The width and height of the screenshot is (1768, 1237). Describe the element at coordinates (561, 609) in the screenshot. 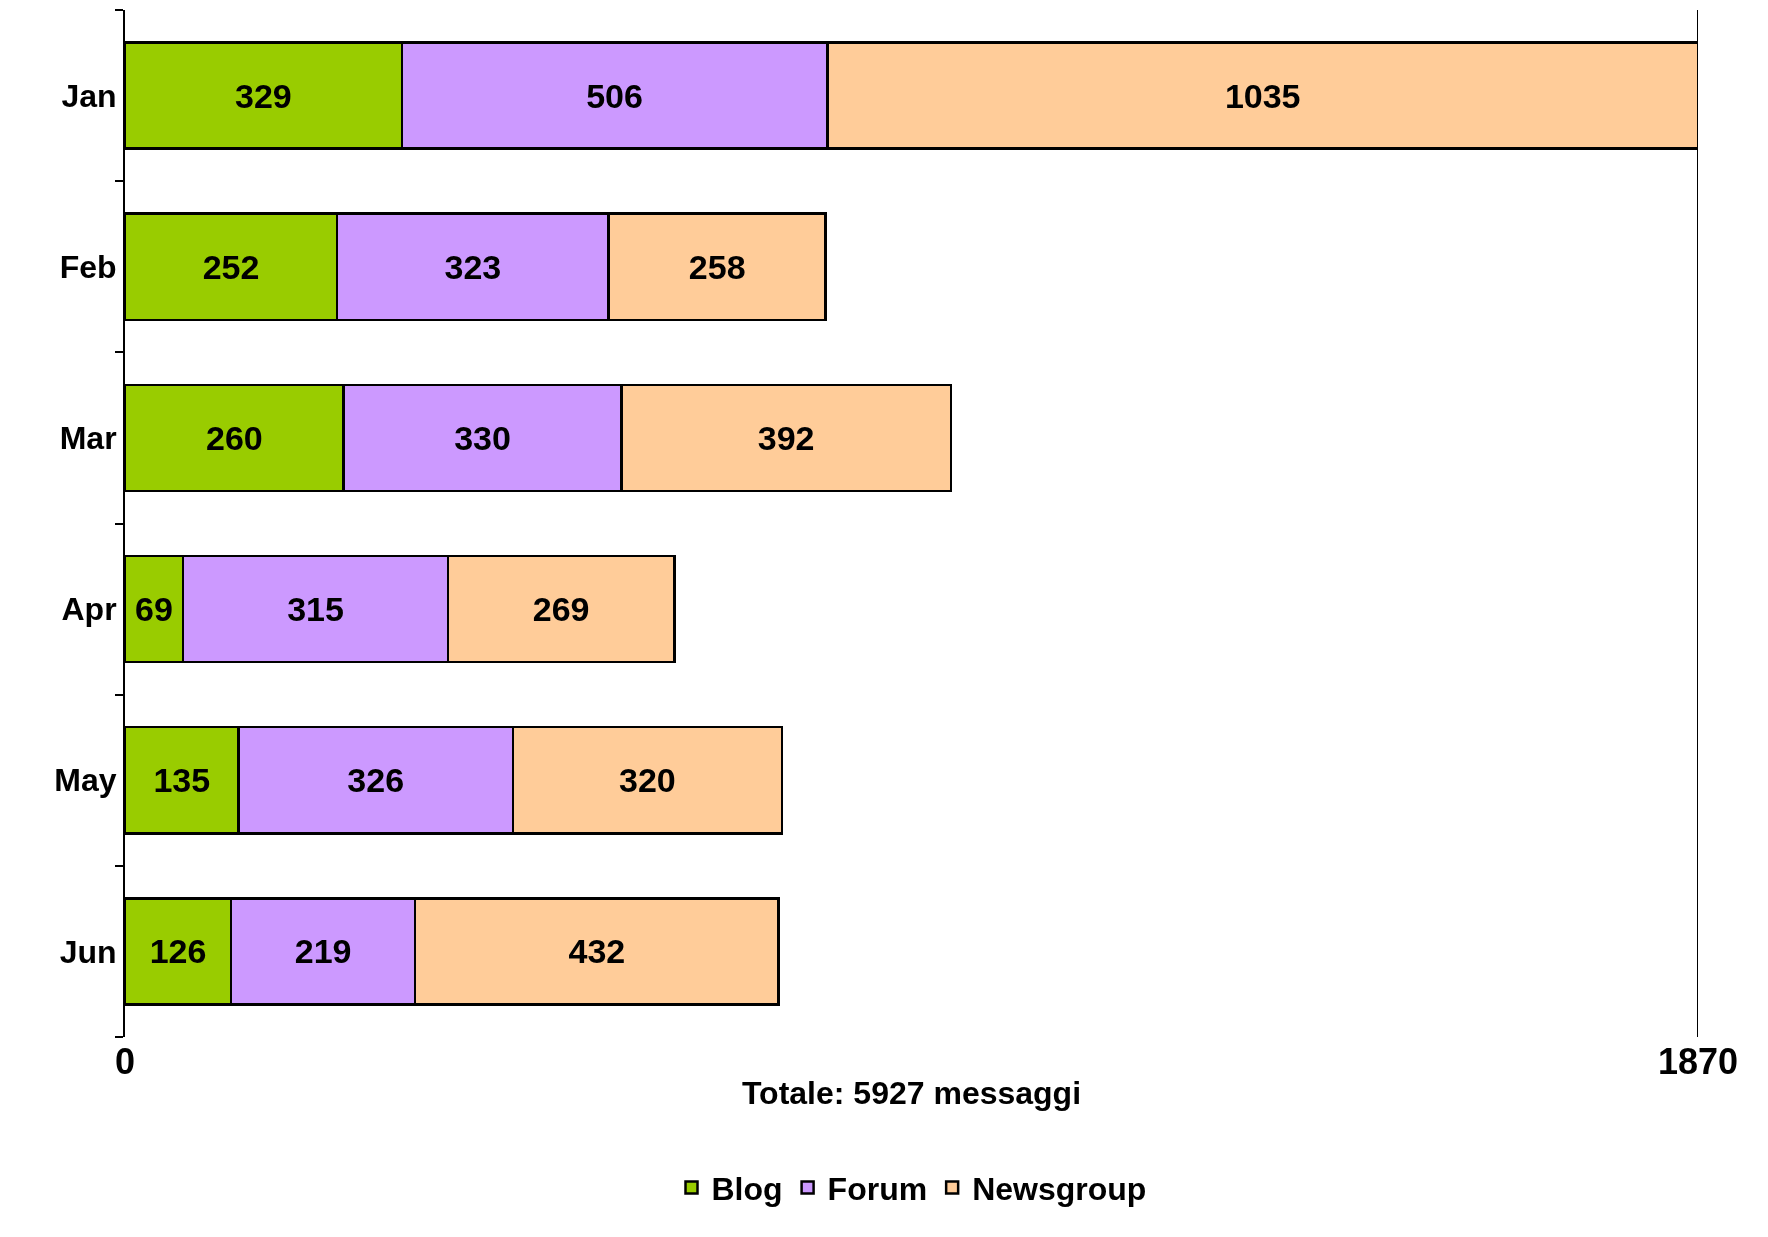

I see `data-label: 269` at that location.